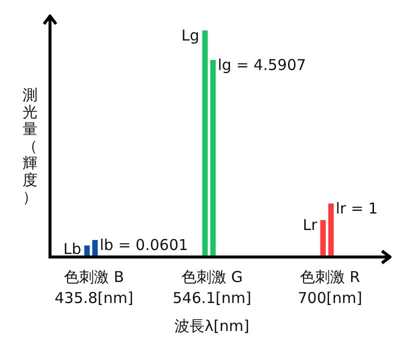 This screenshot has height=364, width=411. I want to click on annotation: Lb, so click(72, 249).